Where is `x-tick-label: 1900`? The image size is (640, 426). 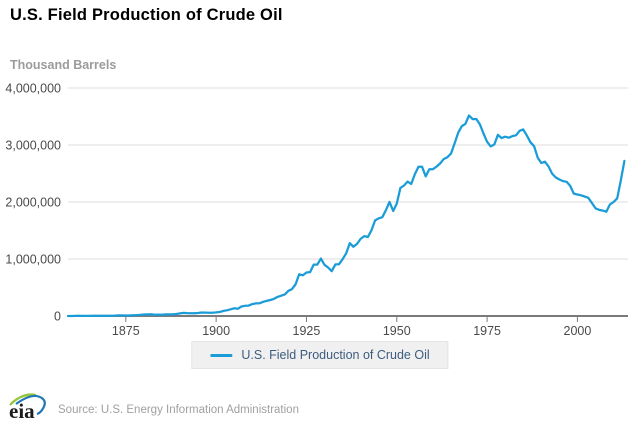
x-tick-label: 1900 is located at coordinates (216, 331).